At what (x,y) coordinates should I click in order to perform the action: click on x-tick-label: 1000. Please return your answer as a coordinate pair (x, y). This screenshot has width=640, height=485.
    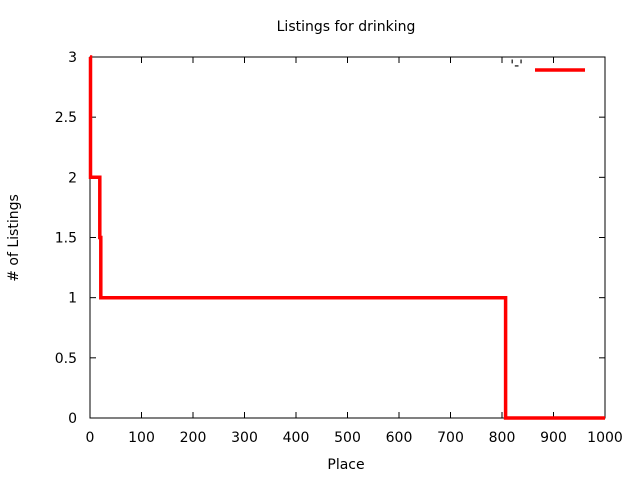
    Looking at the image, I should click on (605, 438).